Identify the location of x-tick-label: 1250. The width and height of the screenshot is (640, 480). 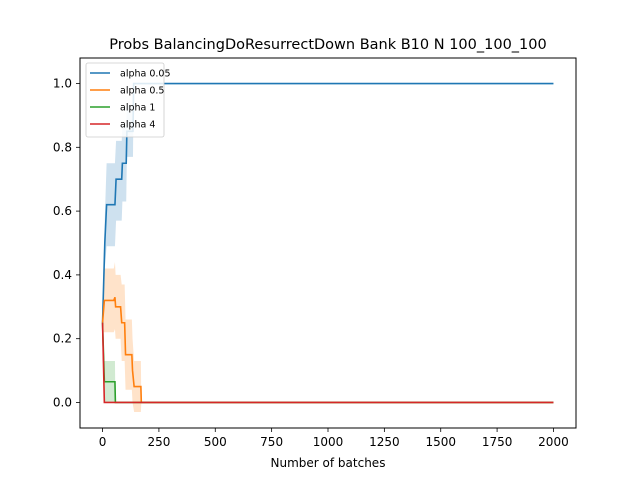
(384, 442).